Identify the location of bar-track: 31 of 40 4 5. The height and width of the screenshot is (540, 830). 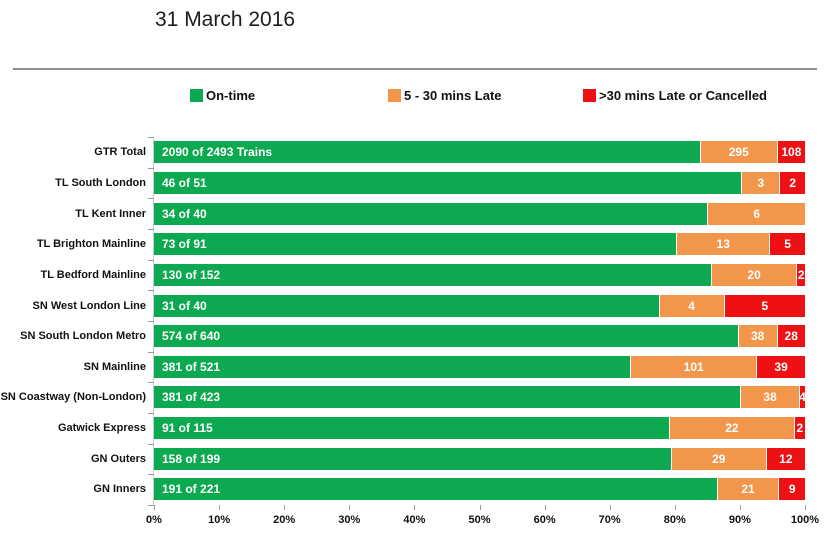
(479, 305).